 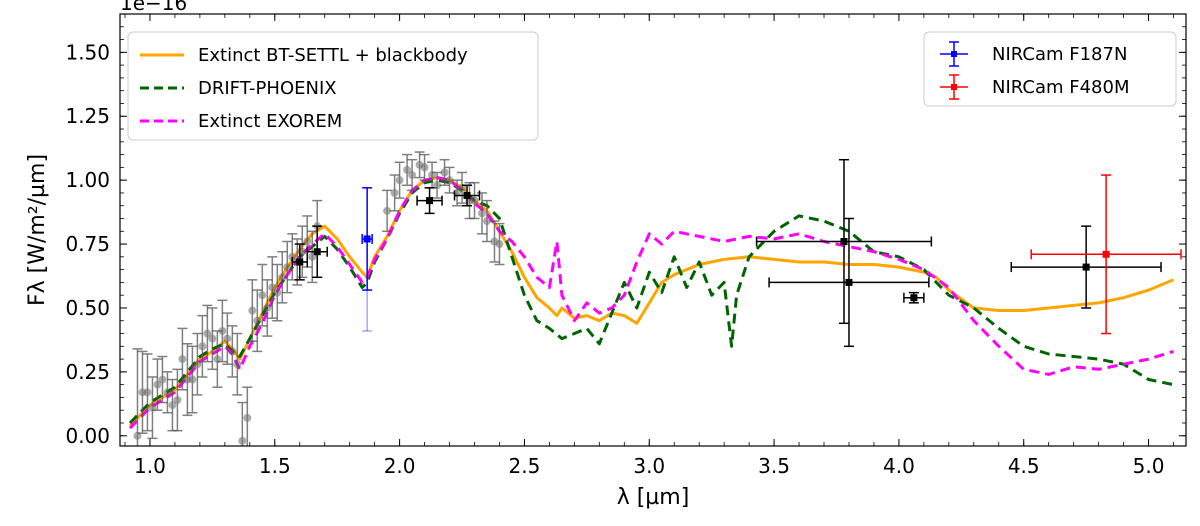 What do you see at coordinates (37, 230) in the screenshot?
I see `y-axis-label: Fλ [W/m²/µm]` at bounding box center [37, 230].